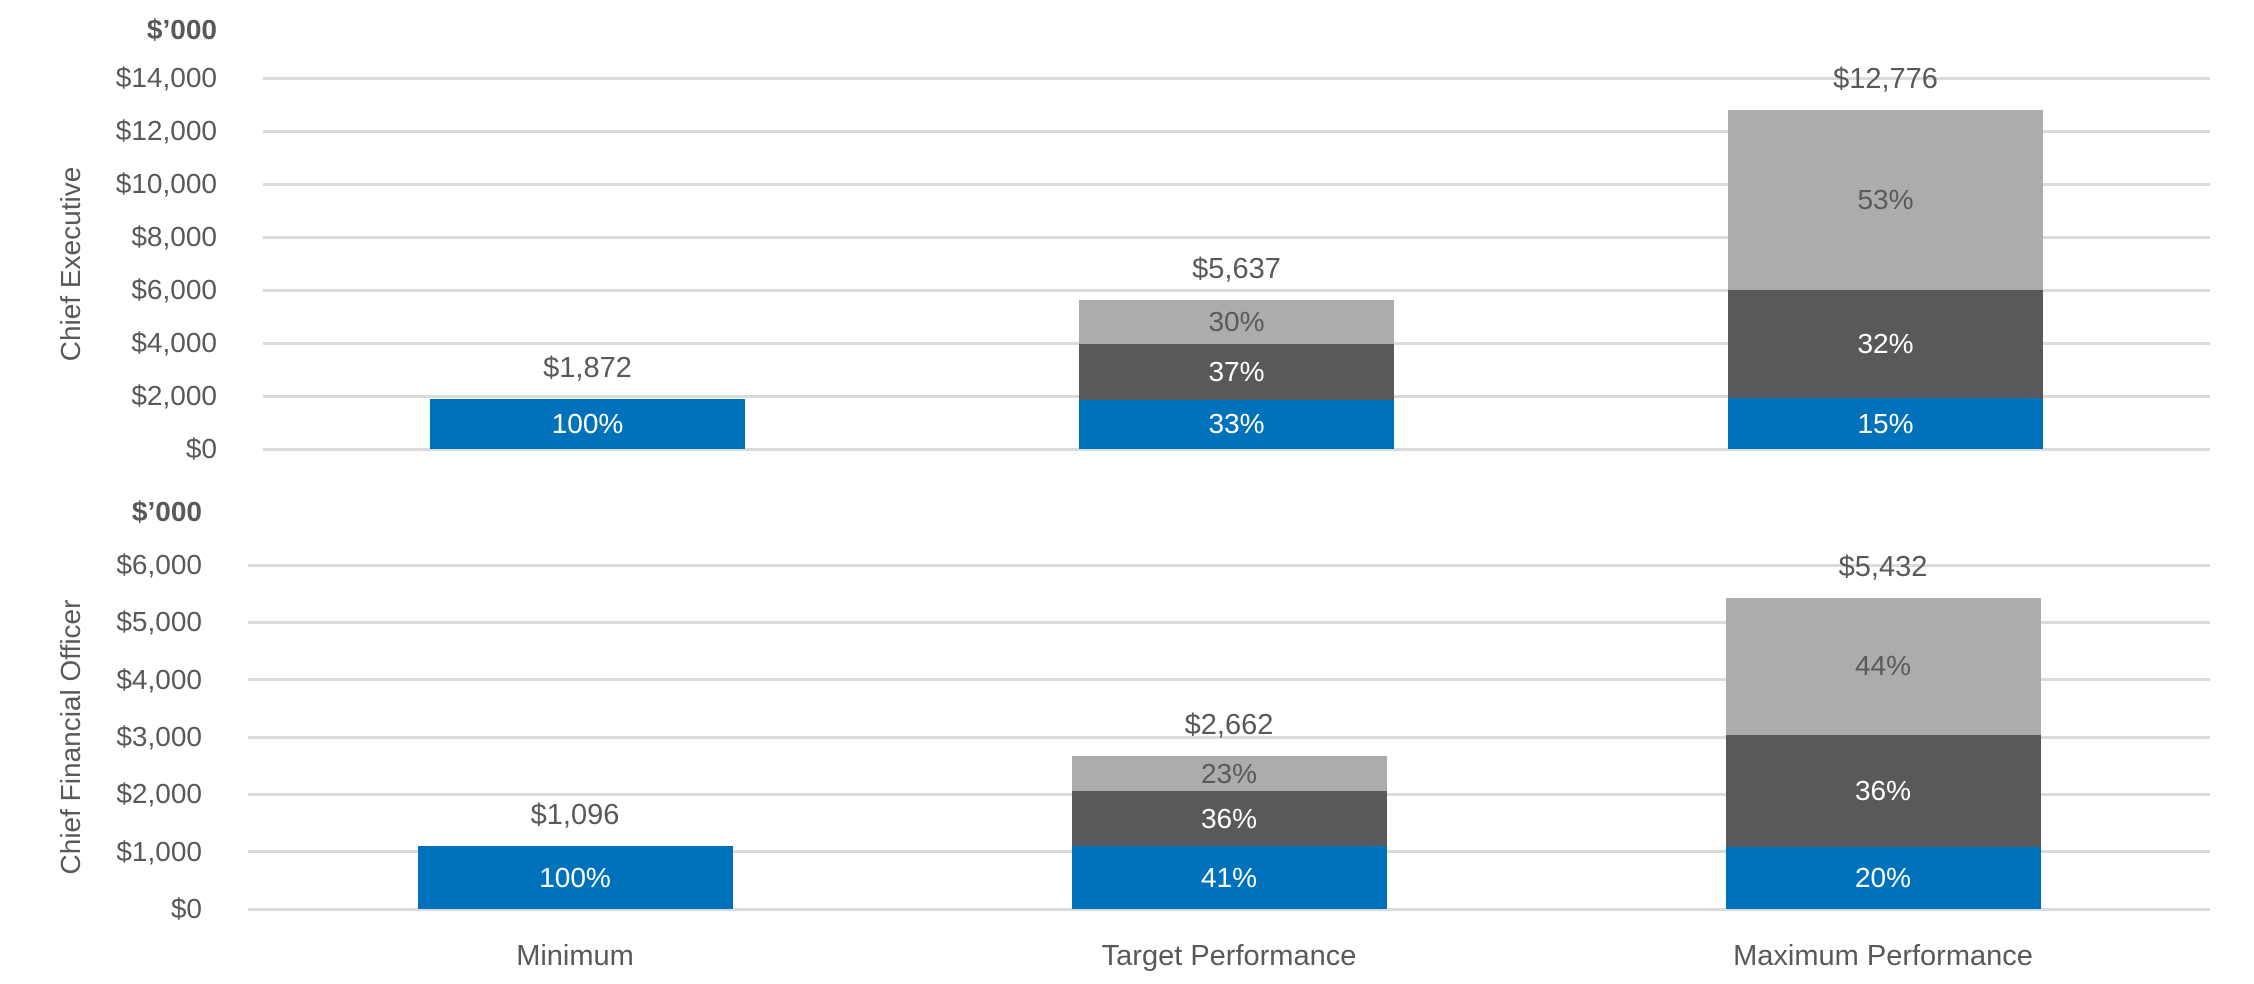  Describe the element at coordinates (1883, 956) in the screenshot. I see `x-axis-category-label: Maximum Performance` at that location.